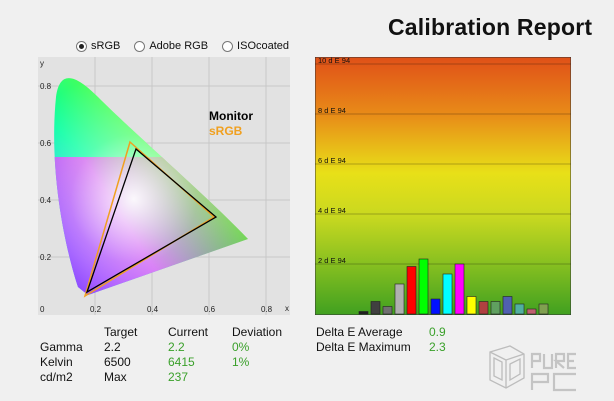 This screenshot has width=614, height=401. What do you see at coordinates (42, 309) in the screenshot?
I see `origin-label: 0` at bounding box center [42, 309].